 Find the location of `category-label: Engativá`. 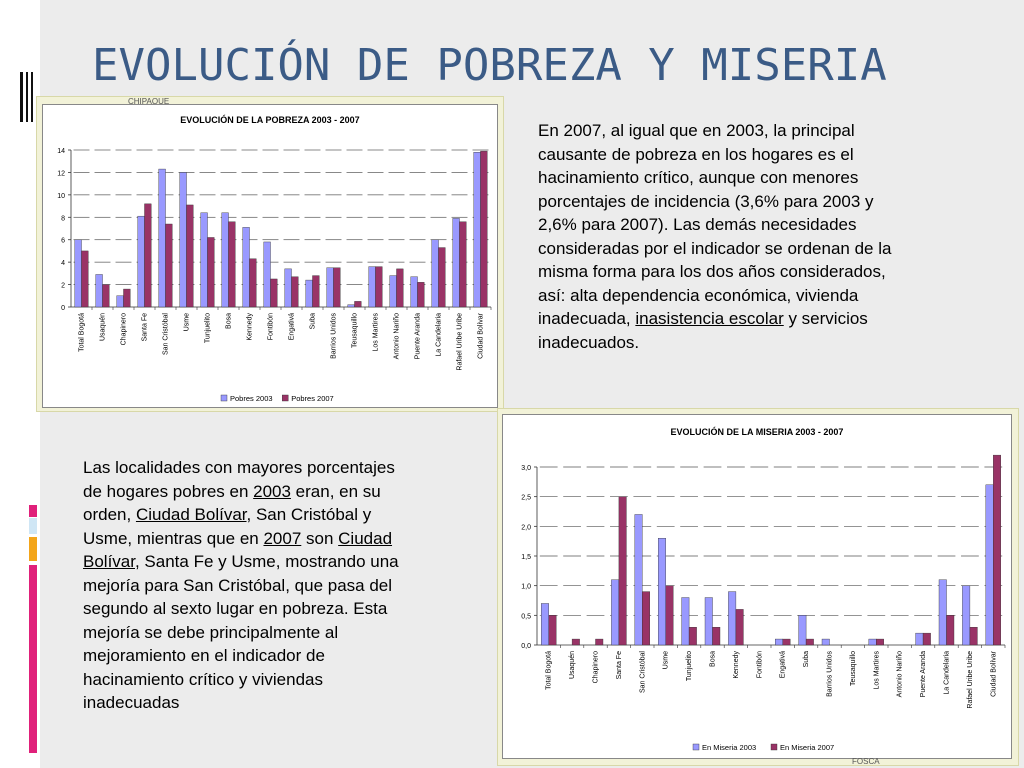

category-label: Engativá is located at coordinates (783, 664).